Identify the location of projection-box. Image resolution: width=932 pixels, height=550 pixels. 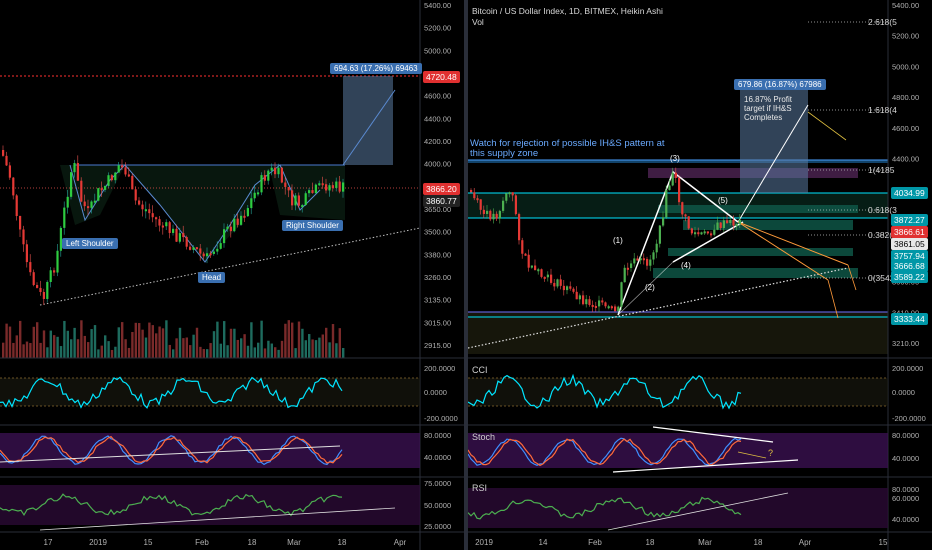
(368, 120).